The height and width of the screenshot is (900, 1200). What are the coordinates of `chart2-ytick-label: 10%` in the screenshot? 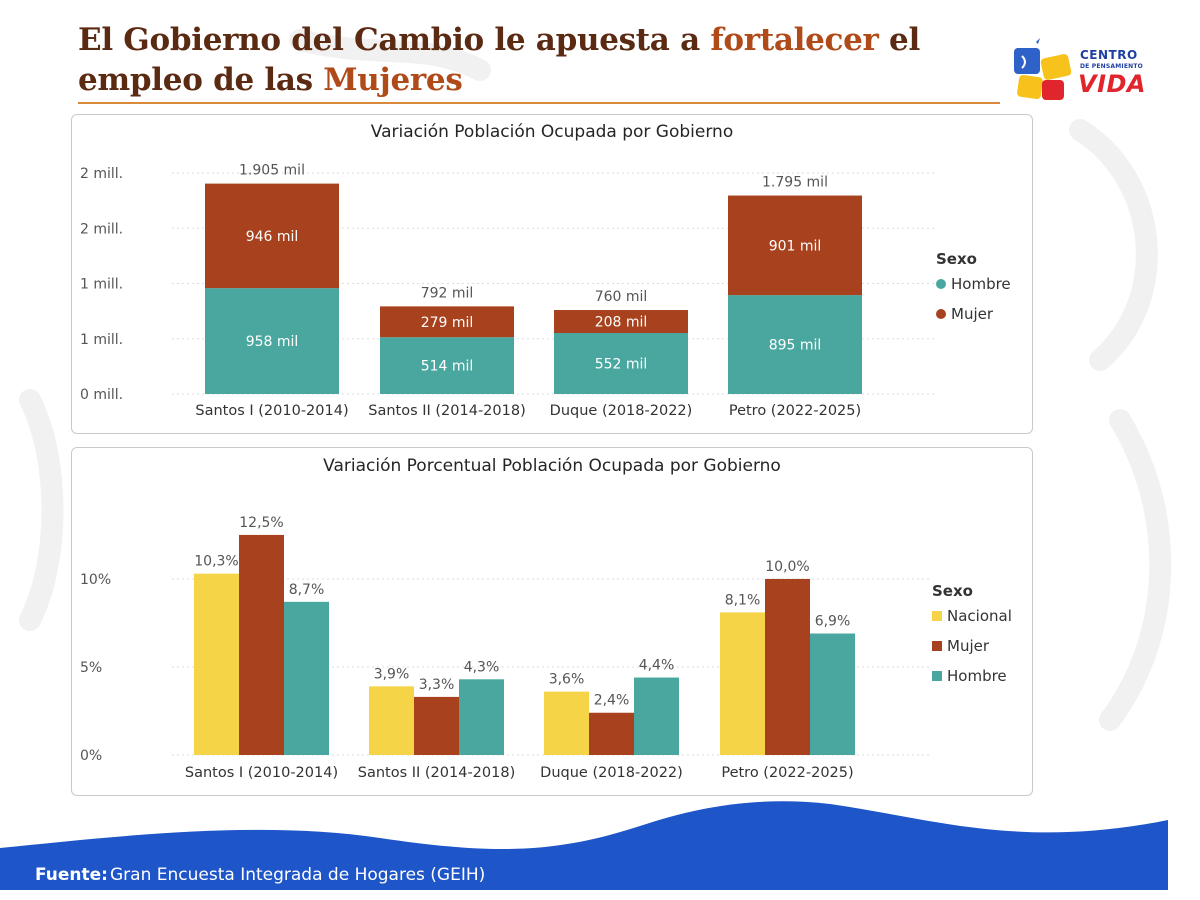 It's located at (95, 580).